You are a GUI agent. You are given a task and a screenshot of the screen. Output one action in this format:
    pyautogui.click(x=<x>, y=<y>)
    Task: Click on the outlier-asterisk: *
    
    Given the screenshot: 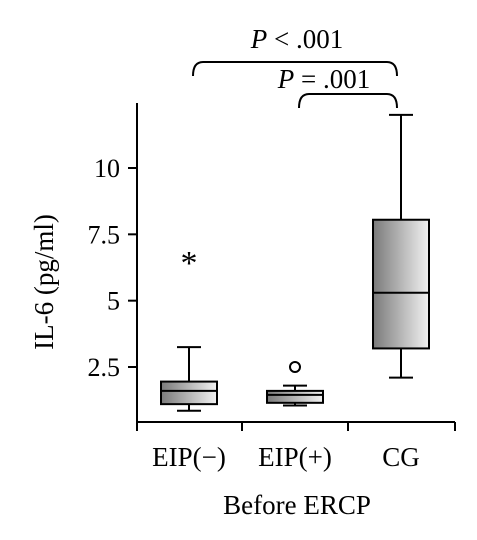 What is the action you would take?
    pyautogui.click(x=189, y=263)
    